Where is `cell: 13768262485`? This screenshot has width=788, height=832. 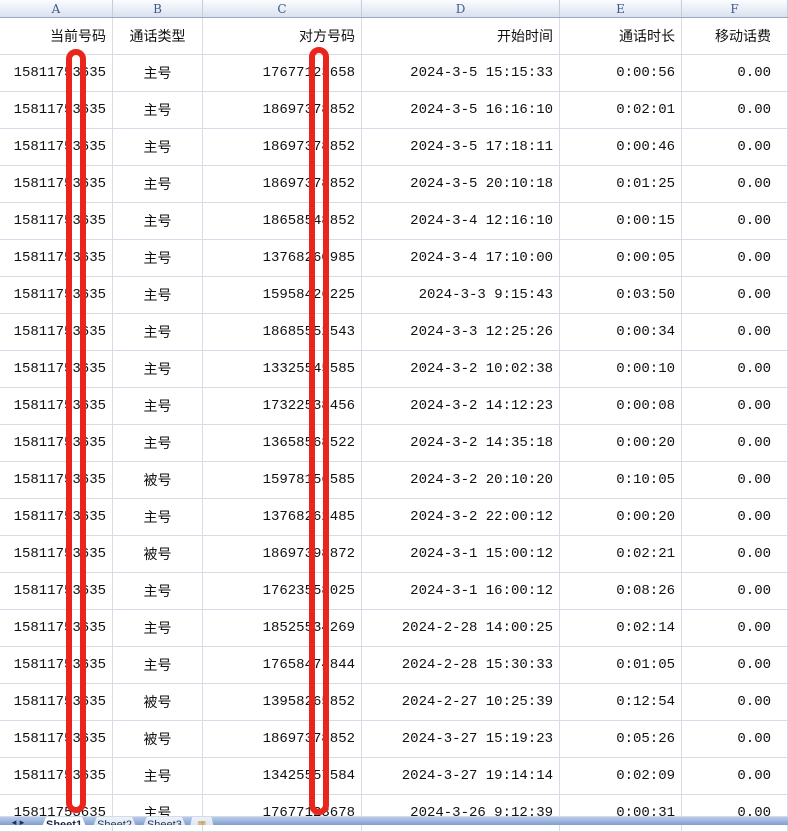 cell: 13768262485 is located at coordinates (282, 517).